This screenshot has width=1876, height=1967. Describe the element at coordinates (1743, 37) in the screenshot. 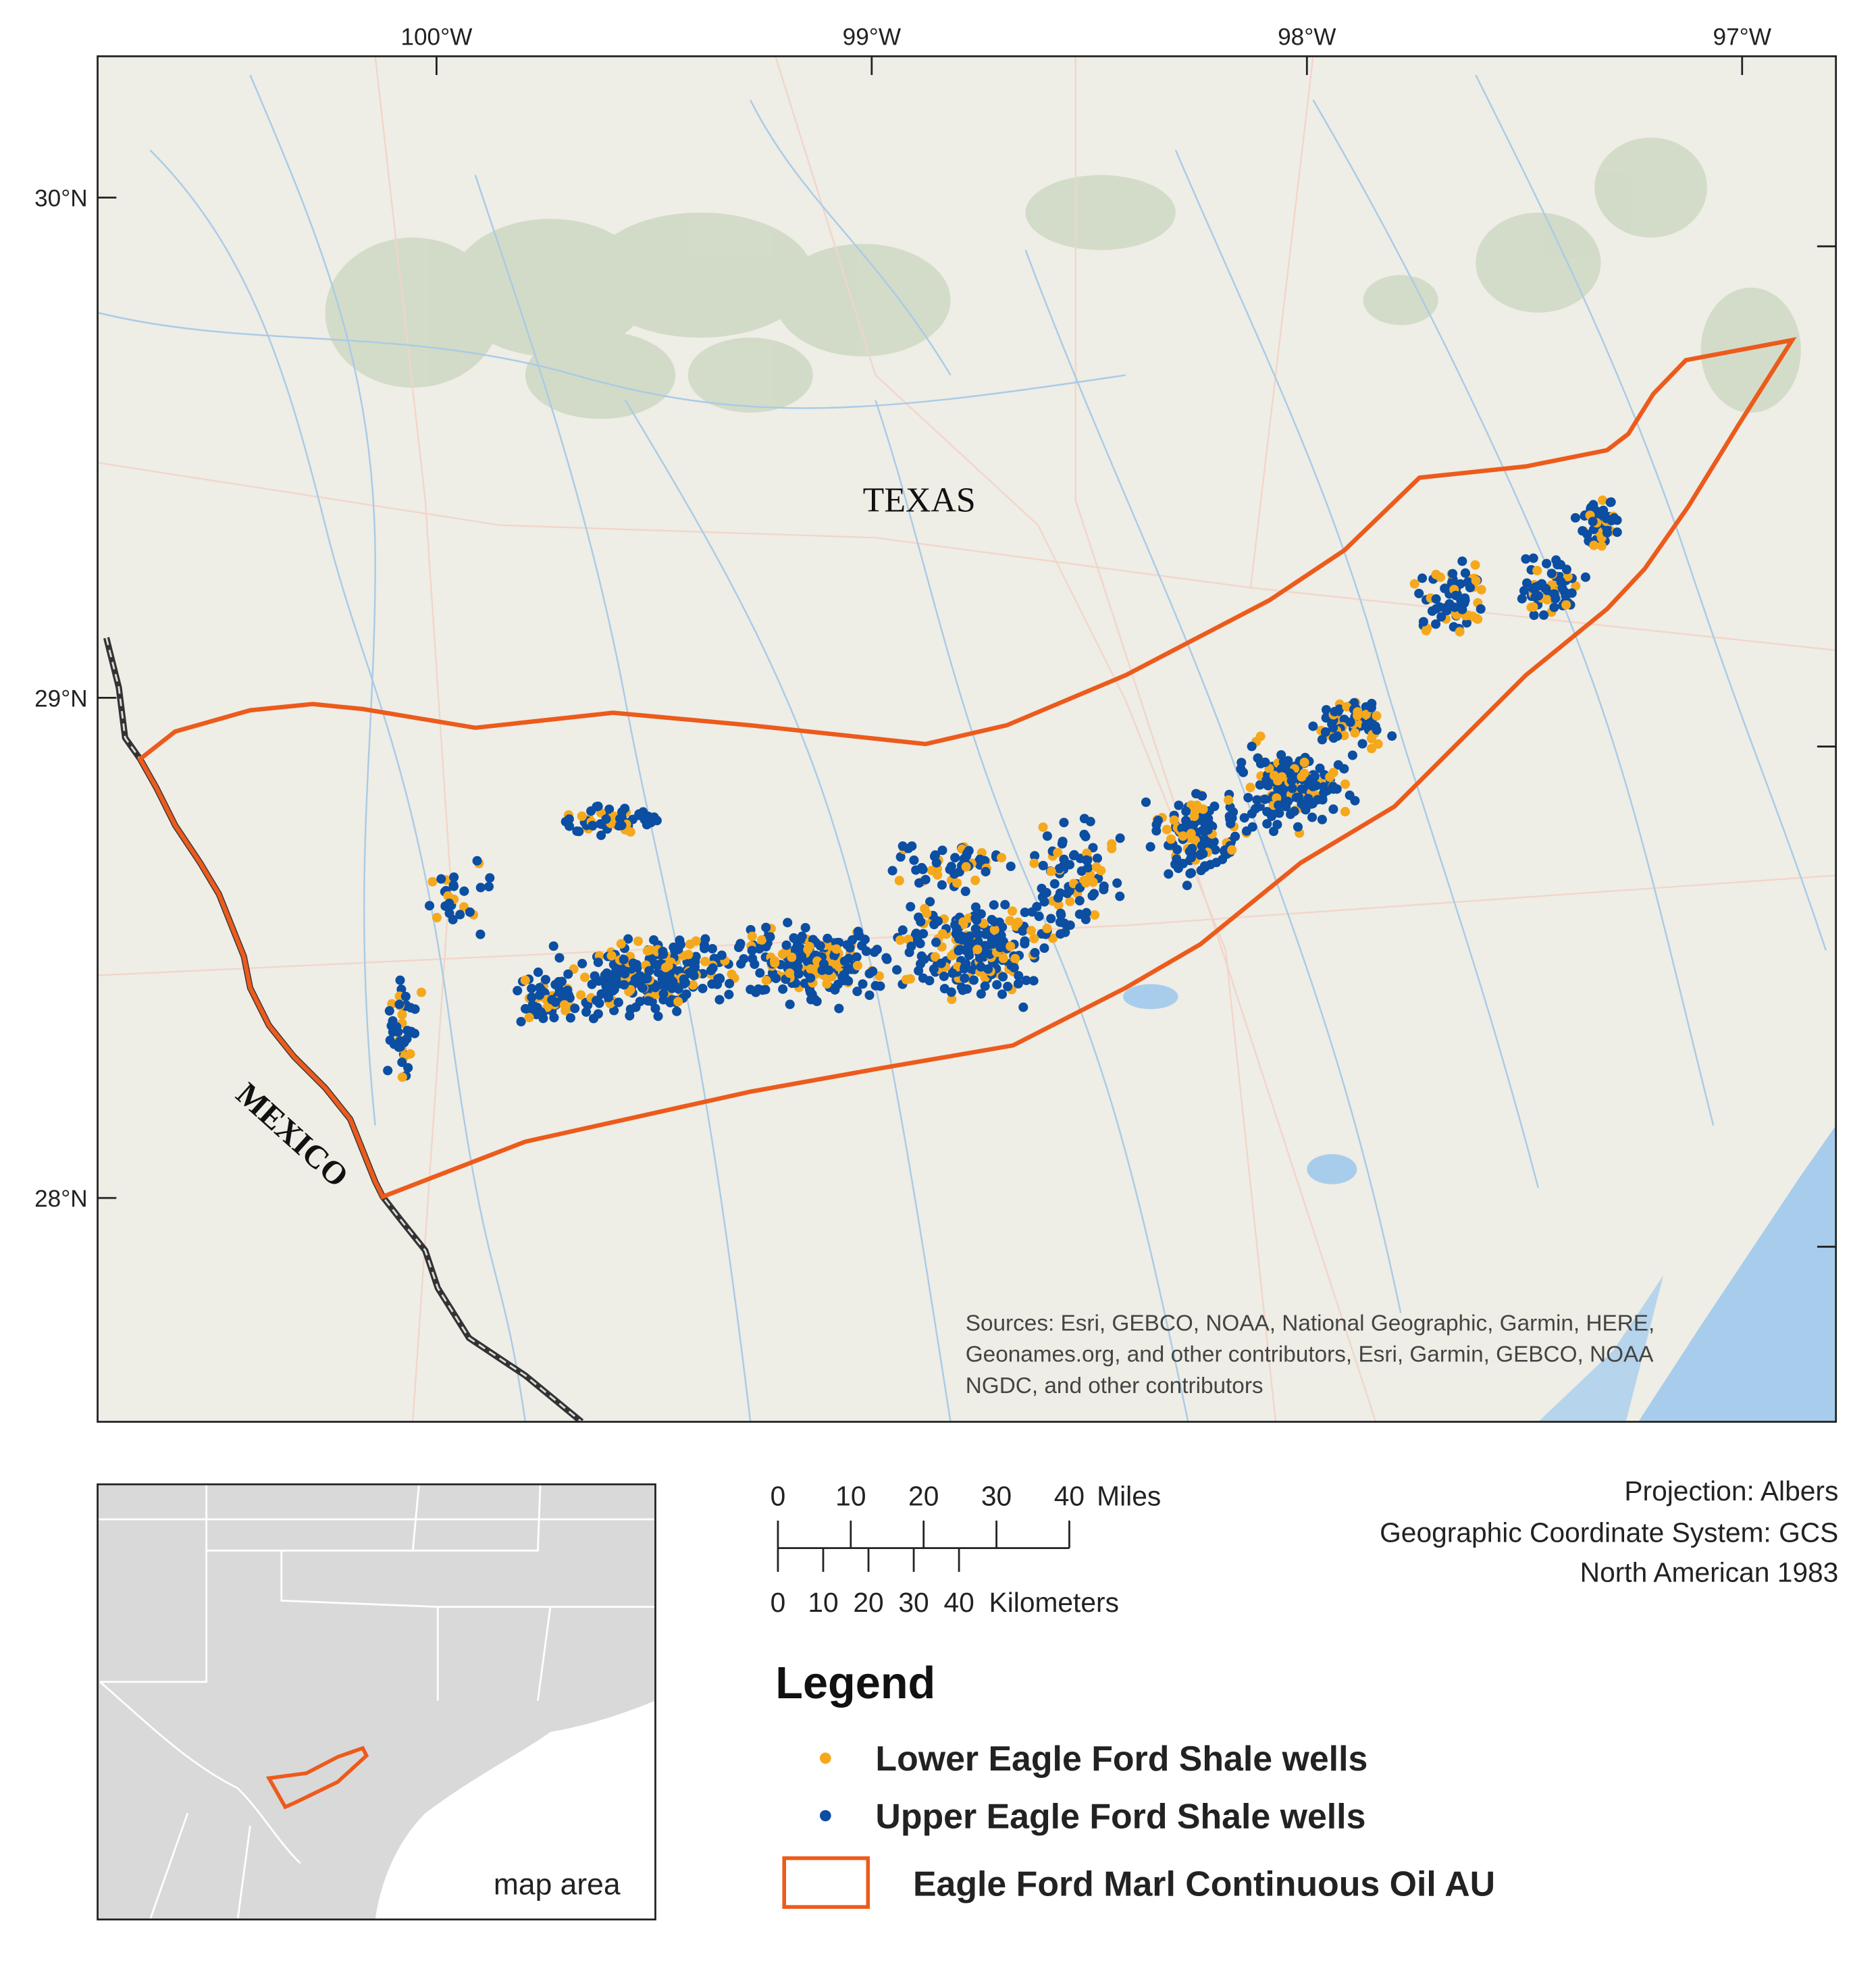

I see `longitude-label: 97°W` at that location.